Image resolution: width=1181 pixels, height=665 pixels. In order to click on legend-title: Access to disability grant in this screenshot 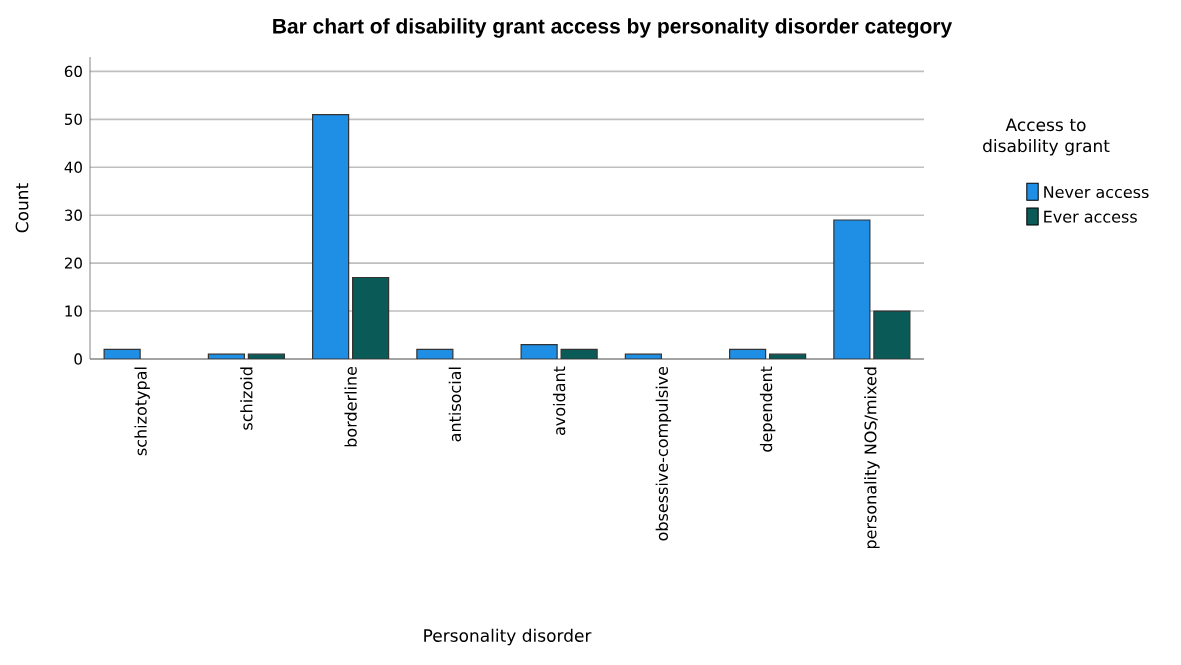, I will do `click(1046, 137)`.